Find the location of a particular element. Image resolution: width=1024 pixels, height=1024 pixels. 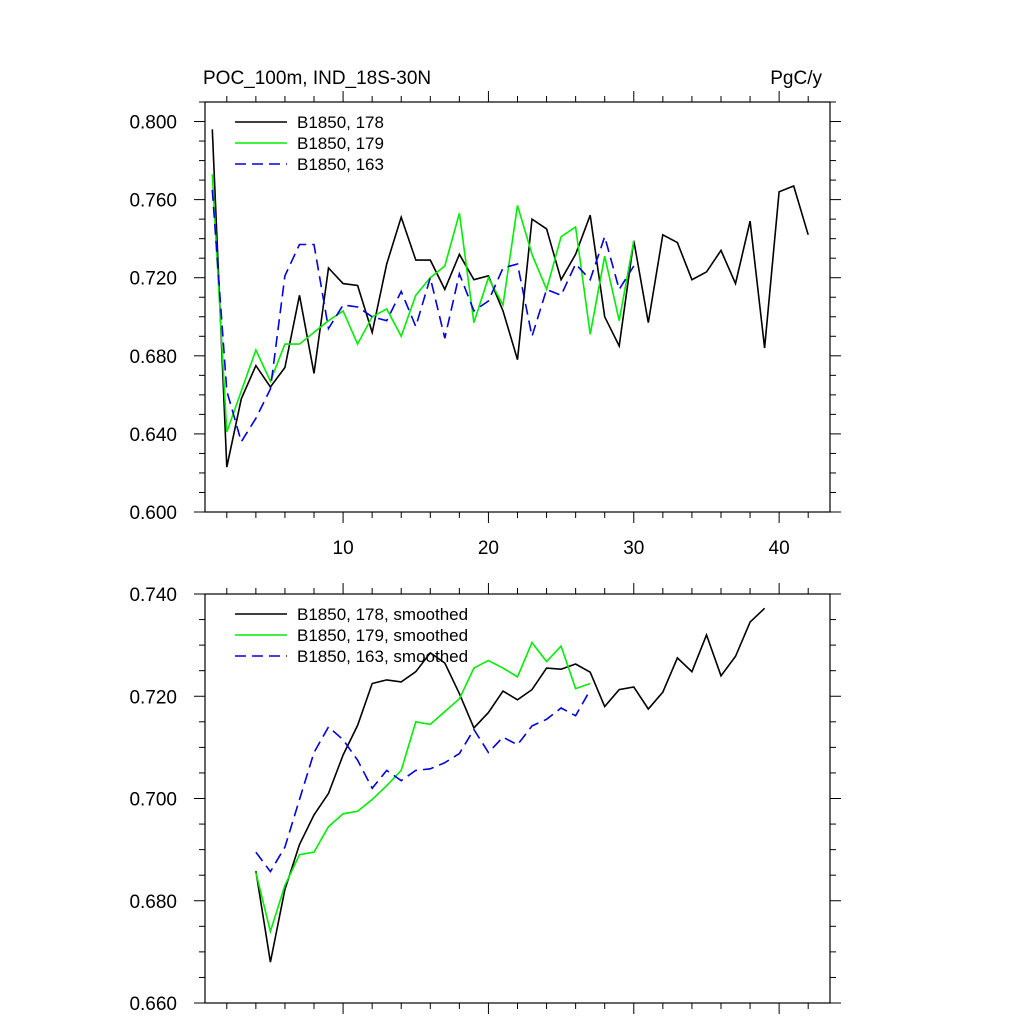

y-tick-label: 0.800 is located at coordinates (153, 123).